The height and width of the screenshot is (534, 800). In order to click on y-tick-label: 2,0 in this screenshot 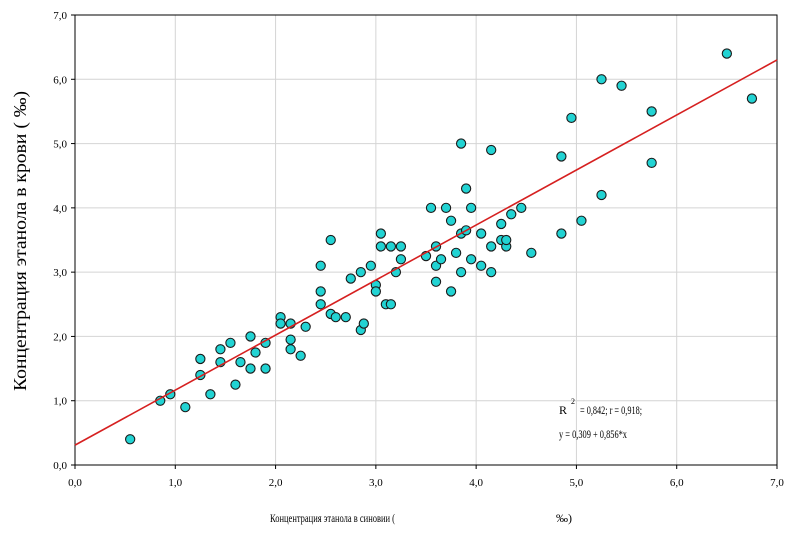, I will do `click(60, 337)`.